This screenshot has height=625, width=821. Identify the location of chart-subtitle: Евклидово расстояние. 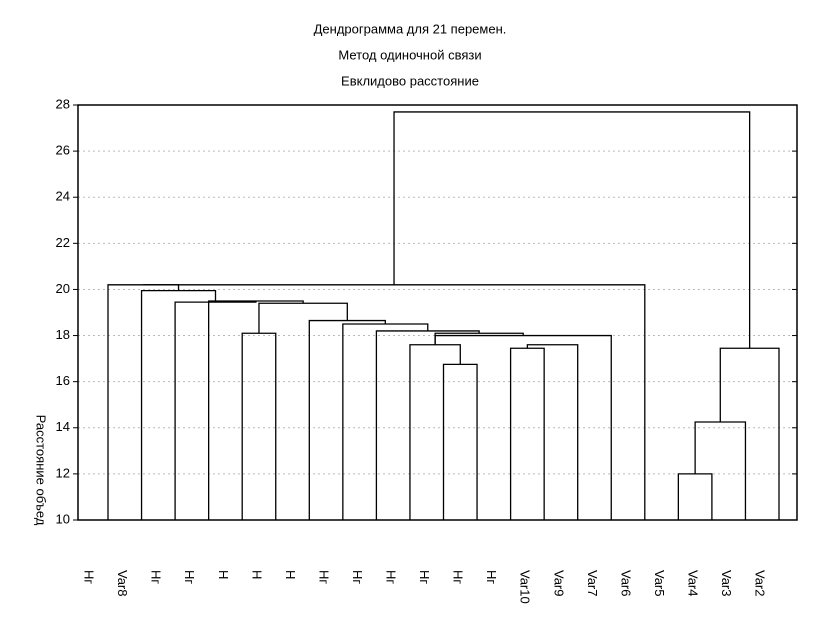
(410, 80).